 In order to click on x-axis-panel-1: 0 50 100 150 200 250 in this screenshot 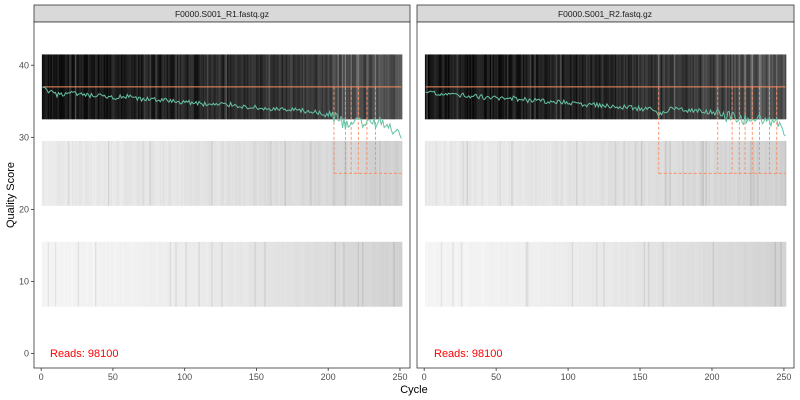, I will do `click(223, 375)`.